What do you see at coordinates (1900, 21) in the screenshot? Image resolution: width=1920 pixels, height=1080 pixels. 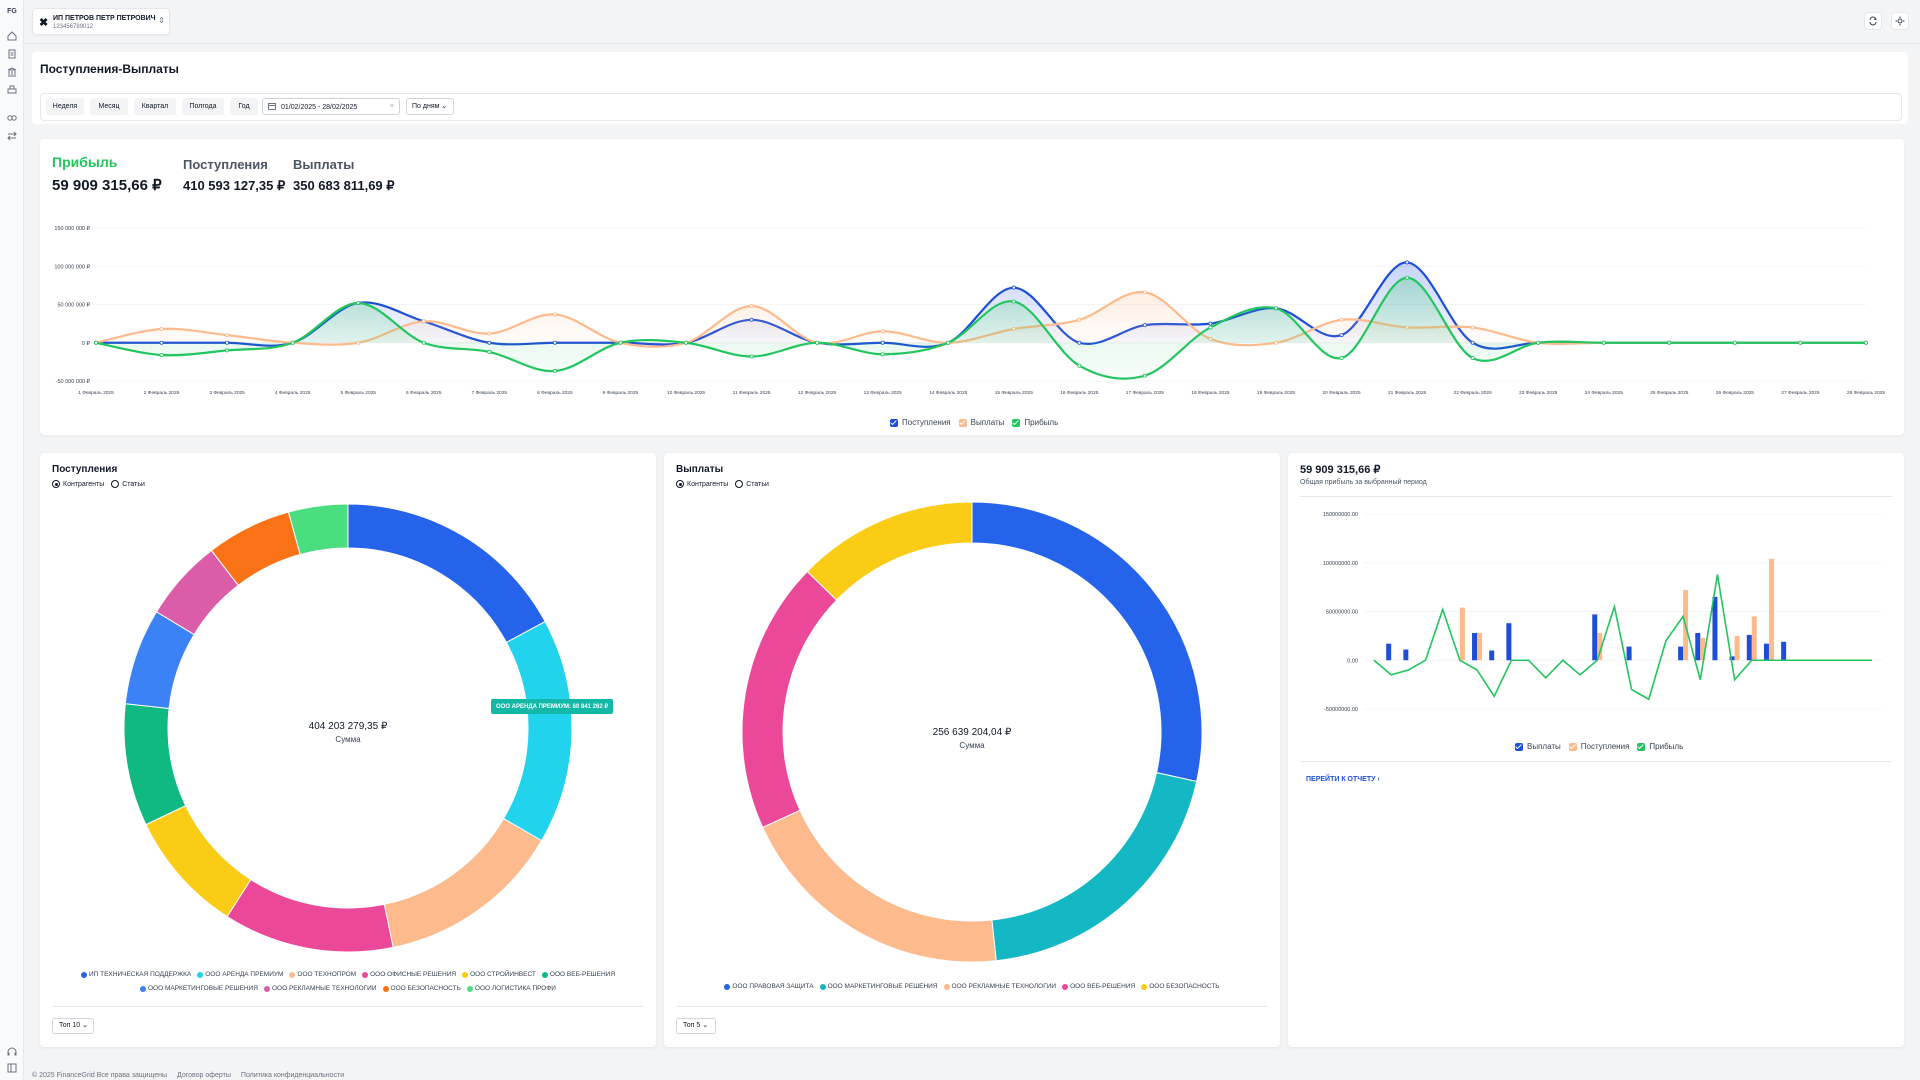 I see `theme-toggle-button` at bounding box center [1900, 21].